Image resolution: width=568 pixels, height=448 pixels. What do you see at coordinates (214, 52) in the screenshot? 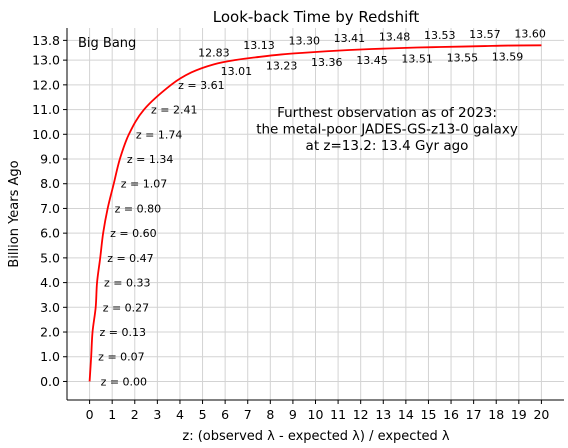
I see `data-label-age: 12.83` at bounding box center [214, 52].